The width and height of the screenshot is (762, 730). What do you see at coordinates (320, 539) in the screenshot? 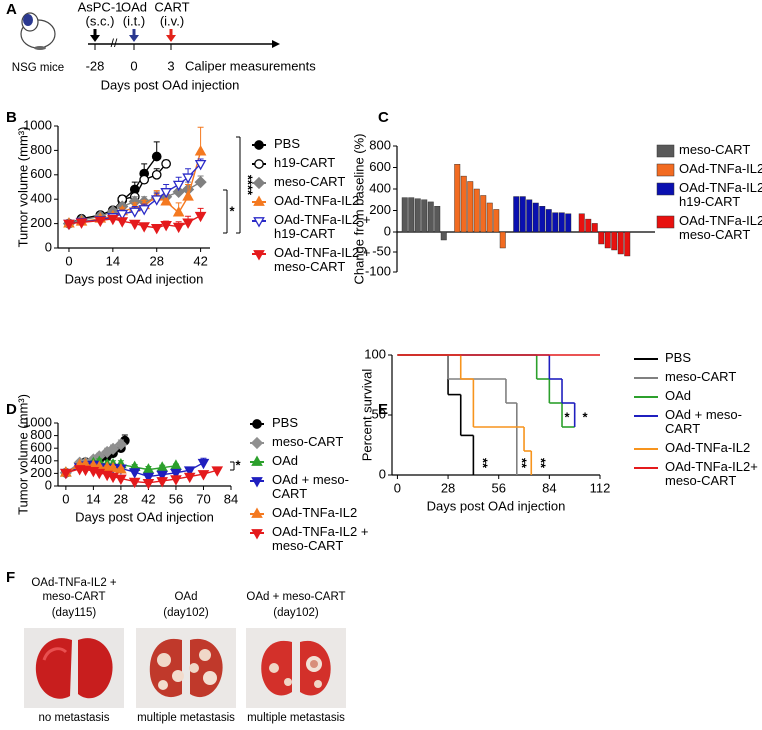
I see `legend-label: OAd-TNFa-IL2 + meso-CART` at bounding box center [320, 539].